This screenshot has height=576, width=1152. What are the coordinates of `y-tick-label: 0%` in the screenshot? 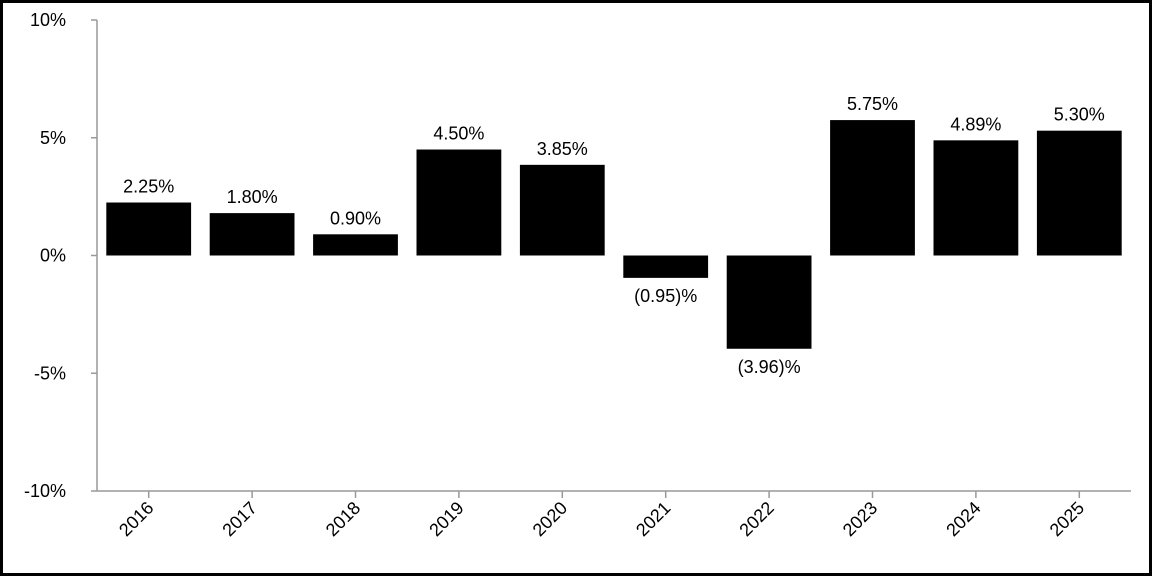 It's located at (53, 256).